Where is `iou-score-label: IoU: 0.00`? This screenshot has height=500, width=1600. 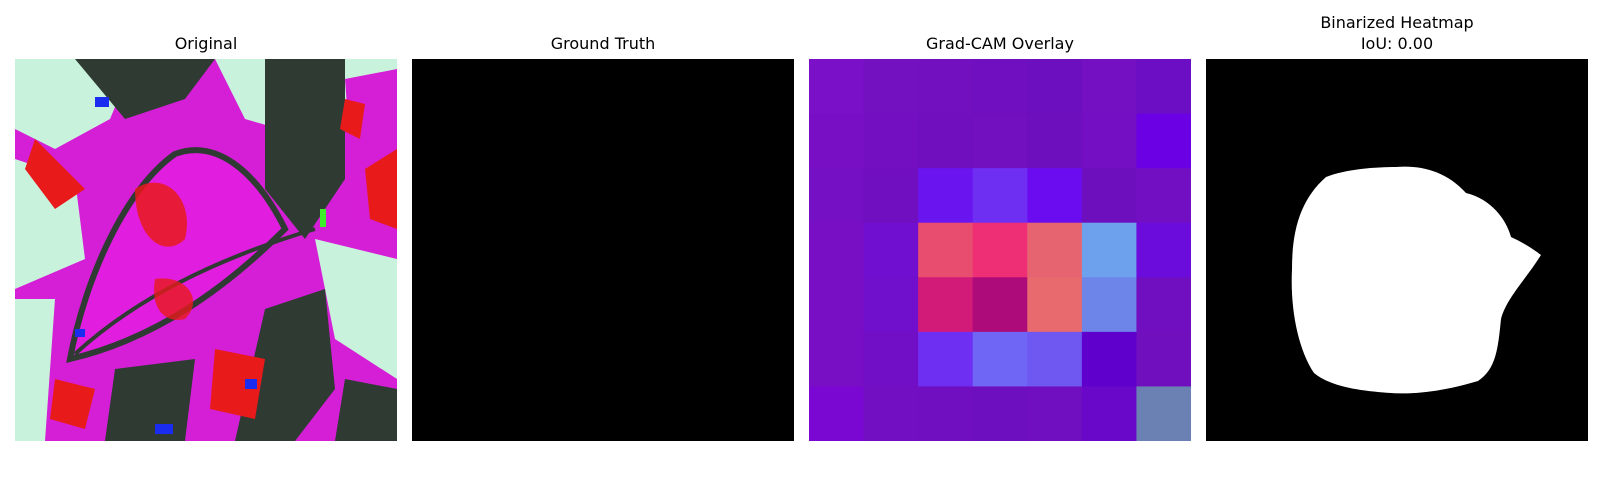
iou-score-label: IoU: 0.00 is located at coordinates (1397, 43).